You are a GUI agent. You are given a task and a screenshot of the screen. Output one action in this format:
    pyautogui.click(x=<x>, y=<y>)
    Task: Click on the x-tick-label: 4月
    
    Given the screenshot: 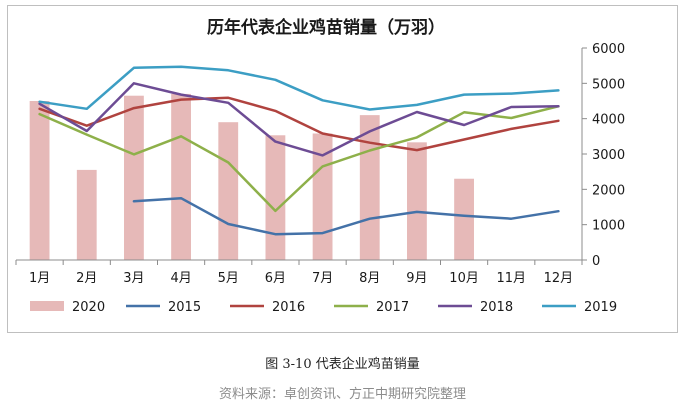 What is the action you would take?
    pyautogui.click(x=180, y=278)
    